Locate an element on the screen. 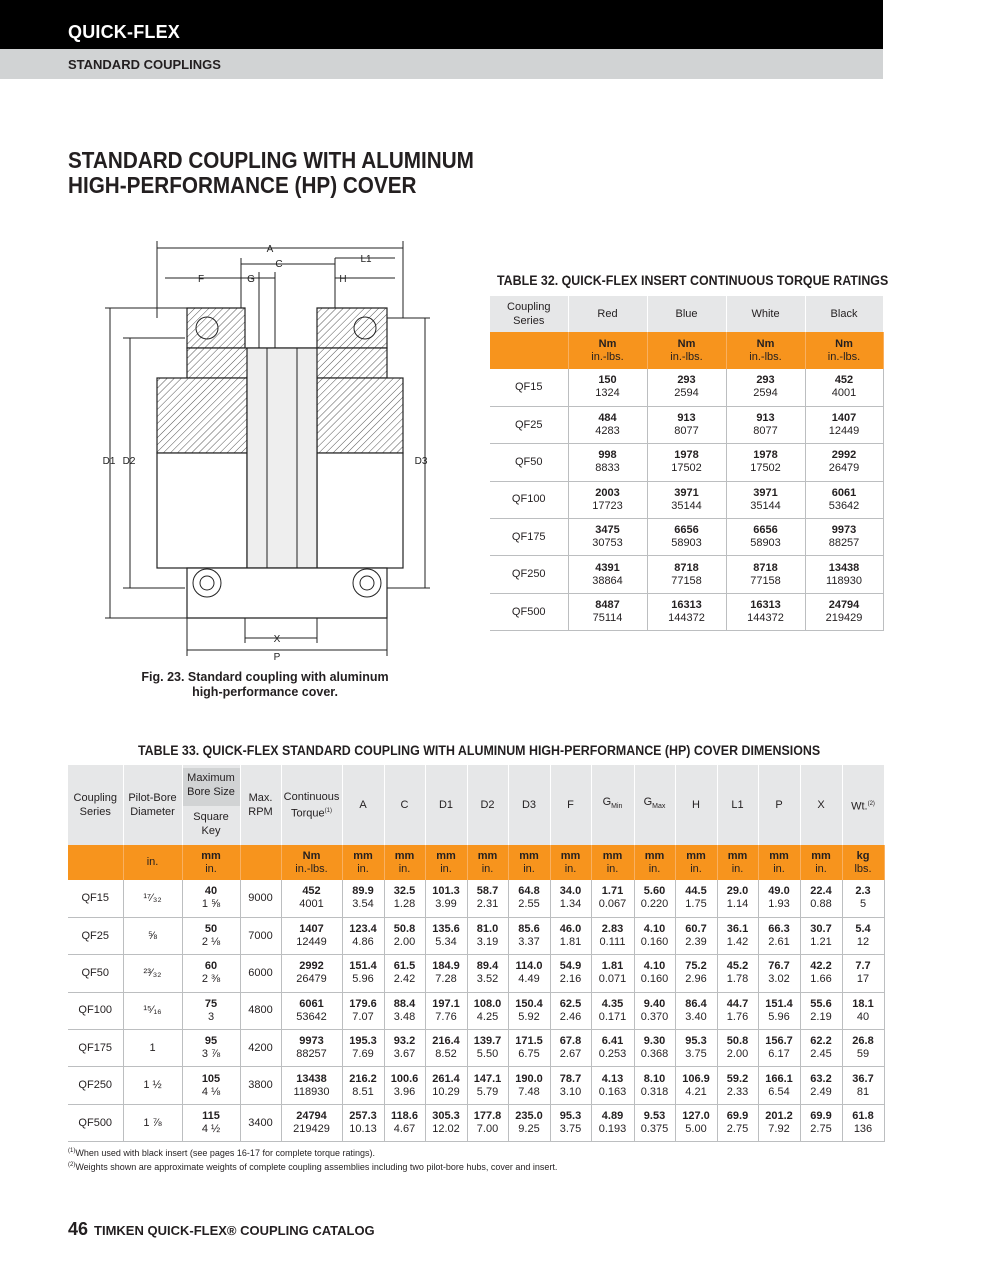  cell-value-secondary: 0.220 is located at coordinates (654, 904).